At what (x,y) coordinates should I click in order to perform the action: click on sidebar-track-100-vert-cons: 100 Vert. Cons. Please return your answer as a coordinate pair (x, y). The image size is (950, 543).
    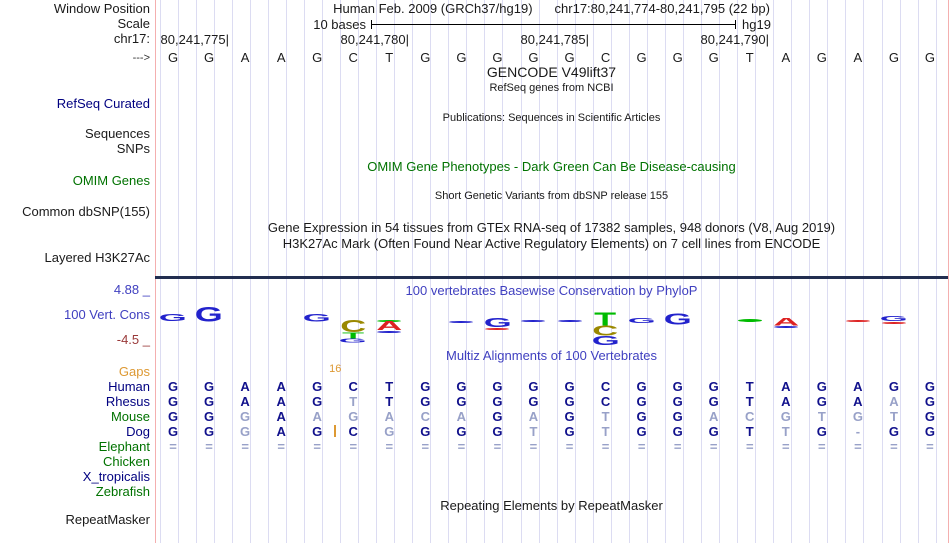
    Looking at the image, I should click on (107, 314).